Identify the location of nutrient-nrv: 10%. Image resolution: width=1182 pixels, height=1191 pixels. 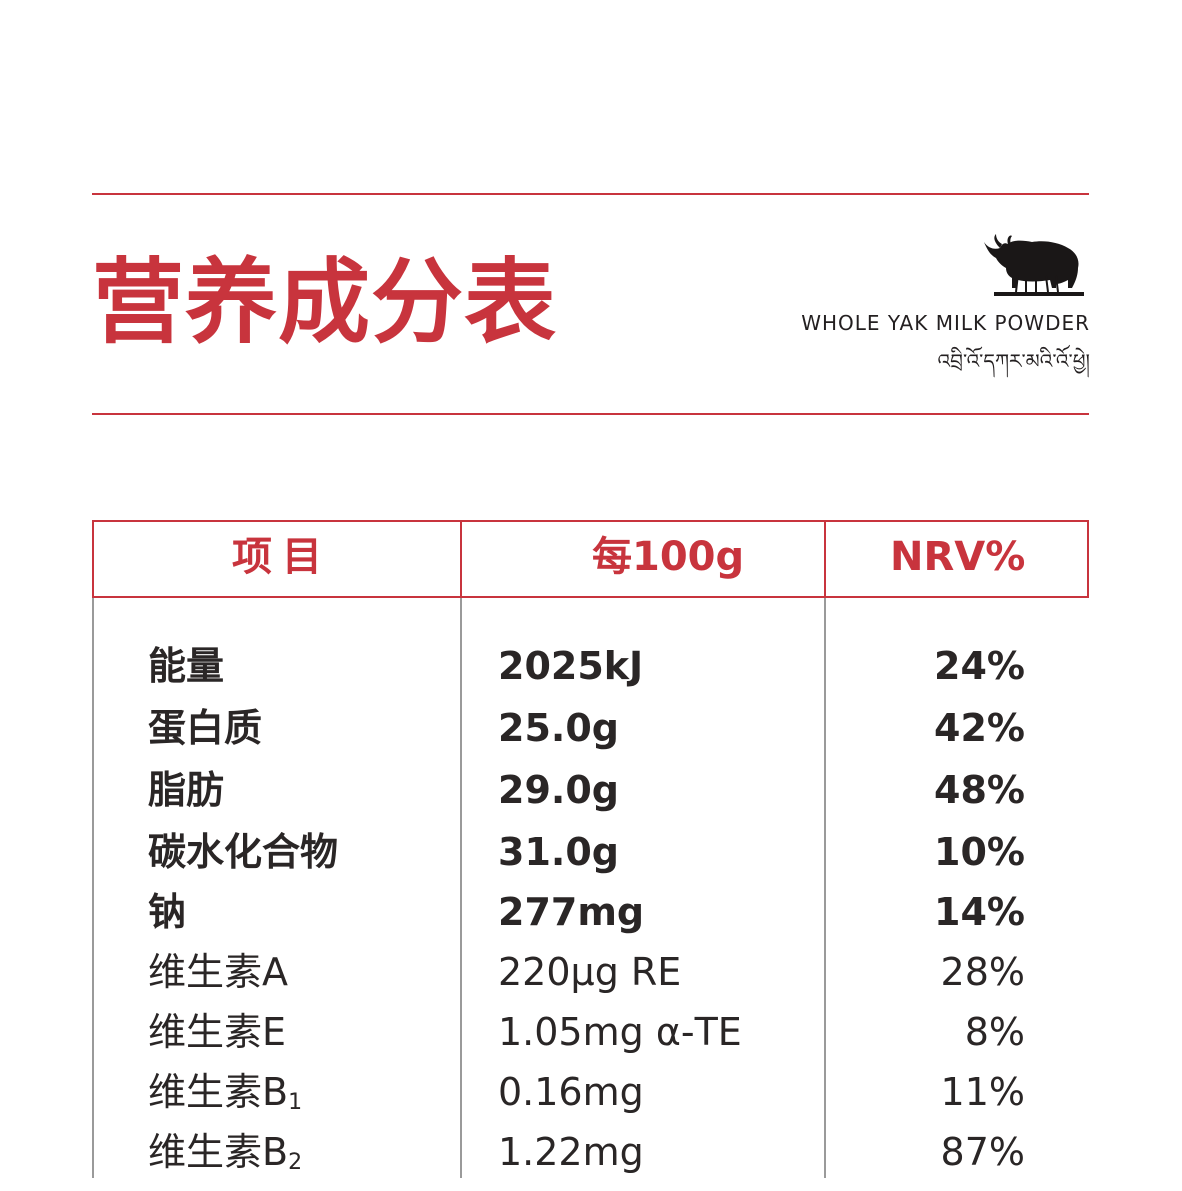
(979, 852).